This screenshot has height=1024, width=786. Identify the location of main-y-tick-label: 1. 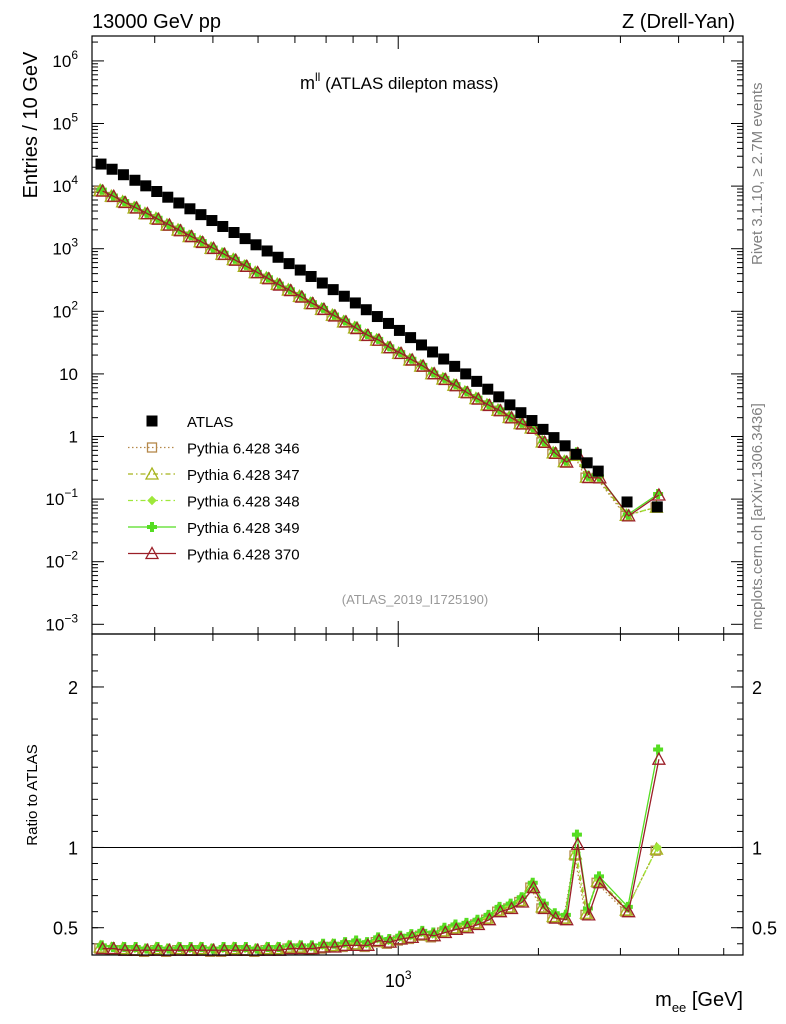
(73, 437).